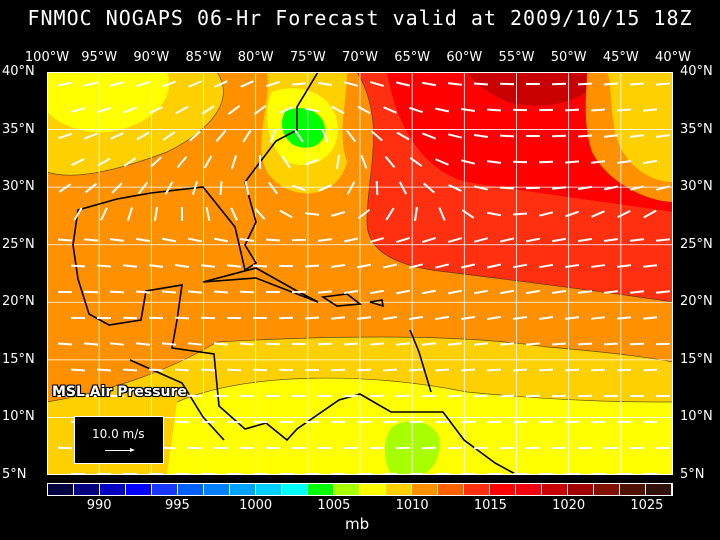 The height and width of the screenshot is (540, 720). What do you see at coordinates (537, 89) in the screenshot?
I see `dark-red-core` at bounding box center [537, 89].